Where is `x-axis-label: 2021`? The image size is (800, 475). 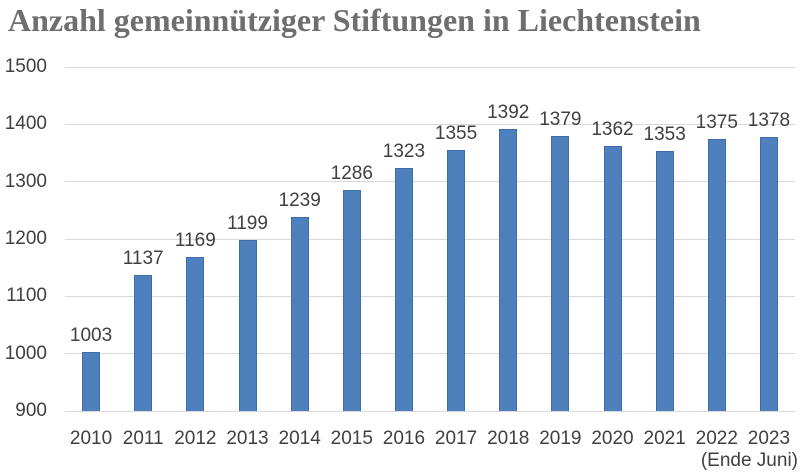 x-axis-label: 2021 is located at coordinates (664, 438).